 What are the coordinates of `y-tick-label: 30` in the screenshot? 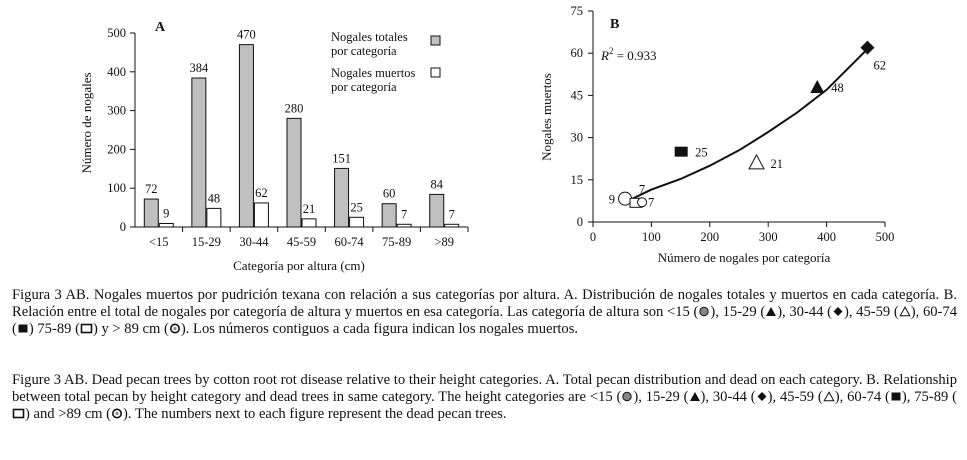 It's located at (577, 138).